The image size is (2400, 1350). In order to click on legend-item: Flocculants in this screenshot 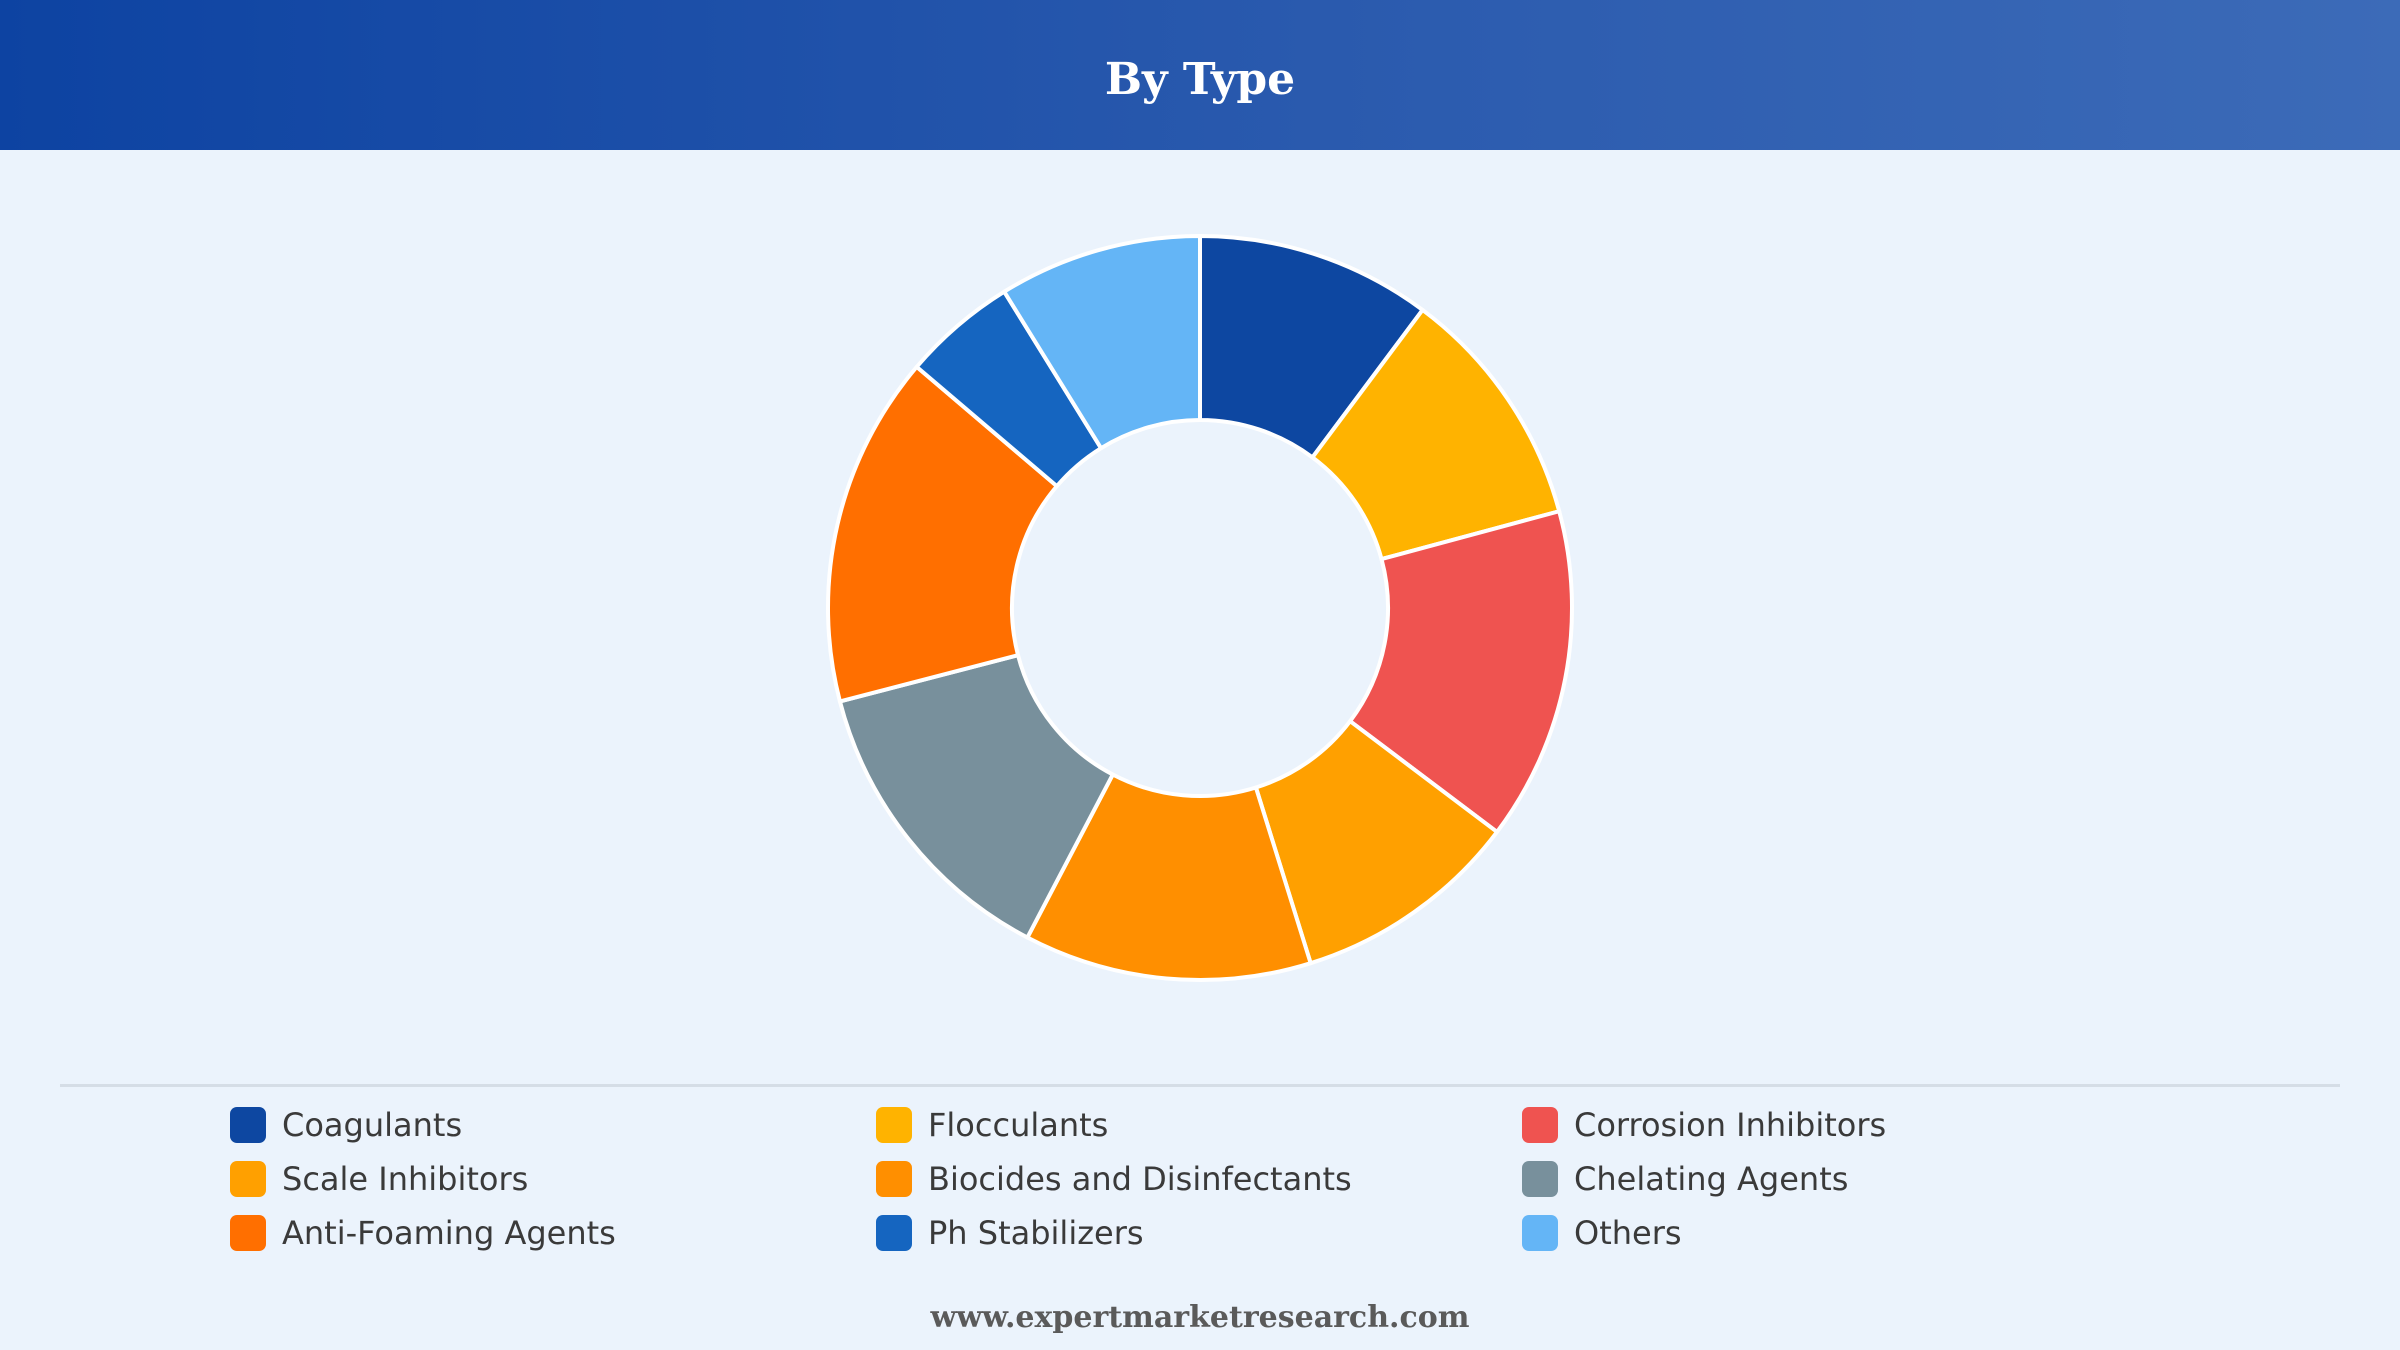, I will do `click(1199, 1125)`.